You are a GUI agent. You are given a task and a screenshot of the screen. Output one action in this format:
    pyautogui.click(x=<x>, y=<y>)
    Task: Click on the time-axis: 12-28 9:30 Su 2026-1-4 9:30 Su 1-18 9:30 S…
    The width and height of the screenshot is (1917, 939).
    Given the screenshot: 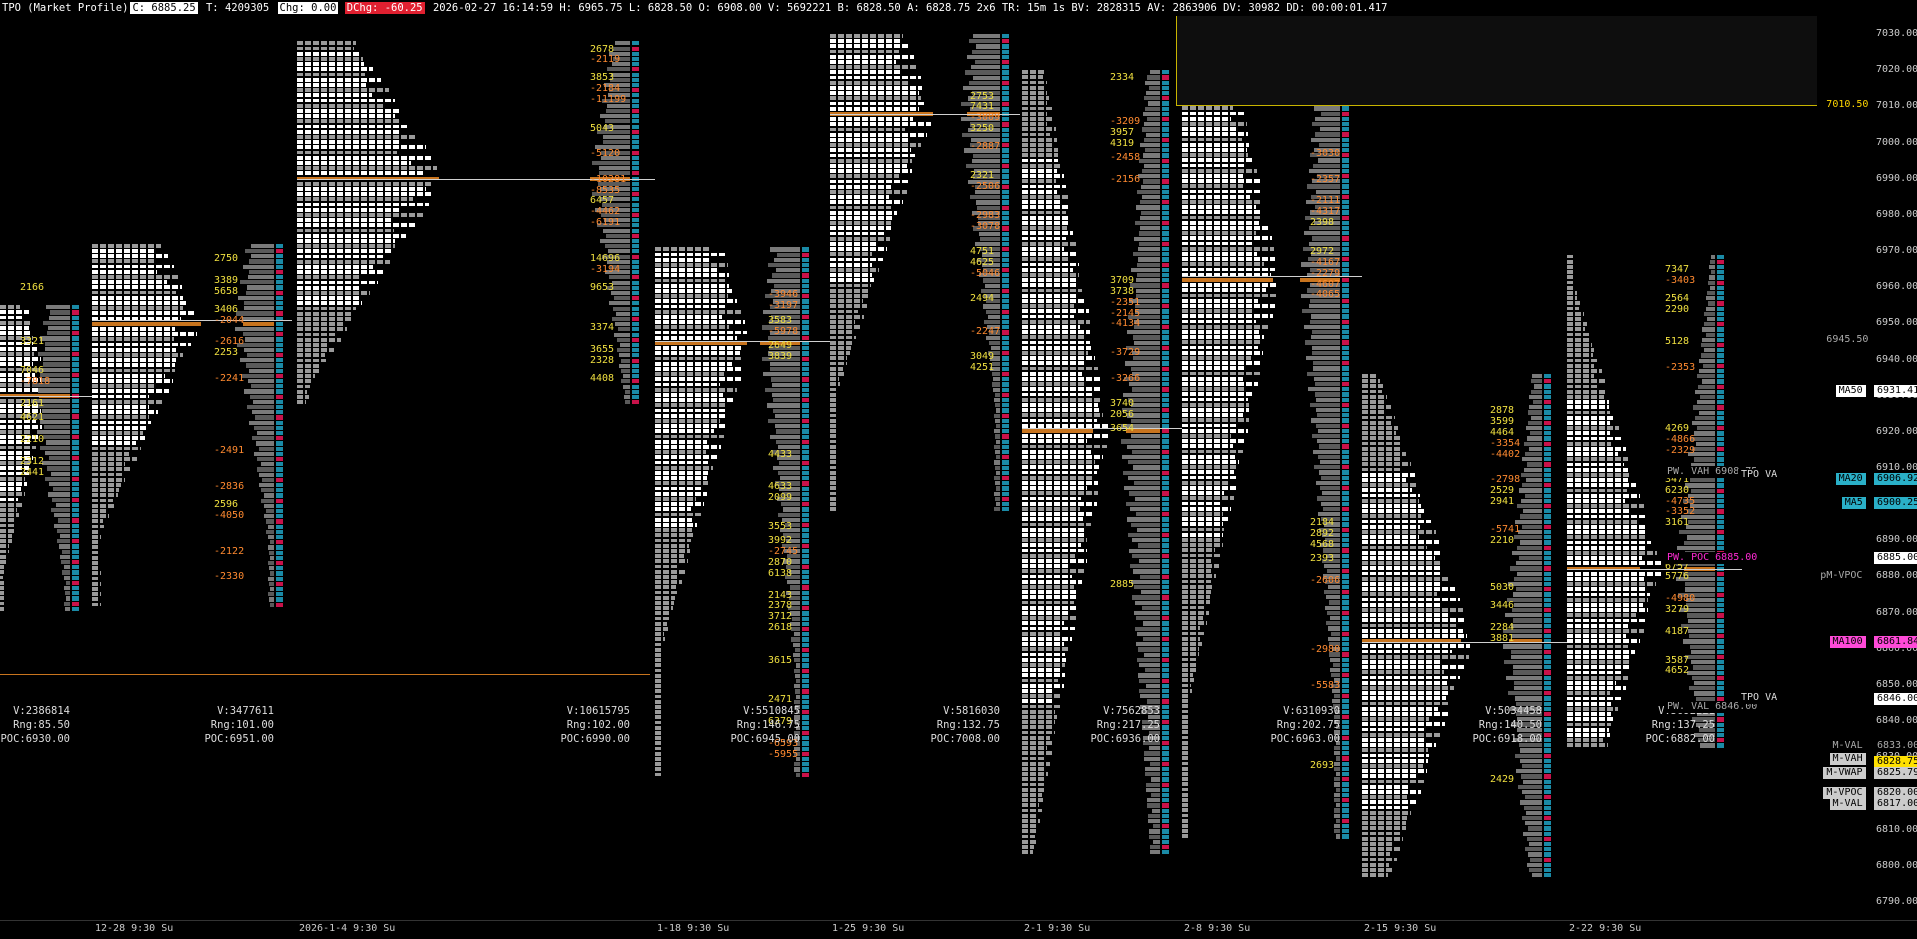 What is the action you would take?
    pyautogui.click(x=958, y=929)
    